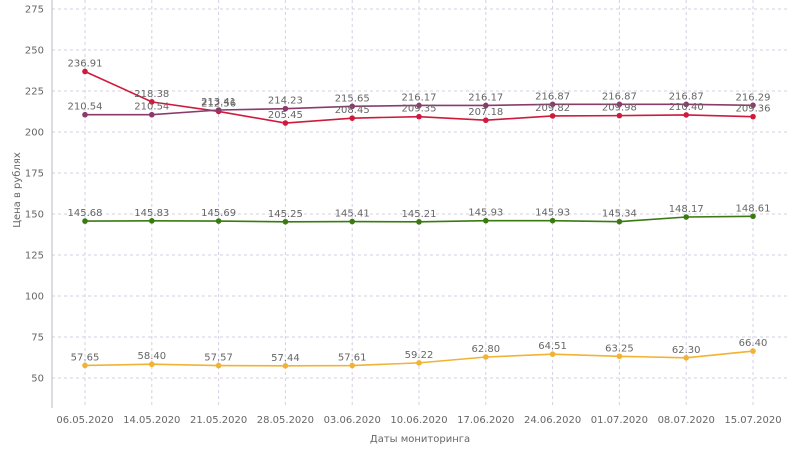 The width and height of the screenshot is (800, 450). I want to click on data-label: 214.23, so click(285, 101).